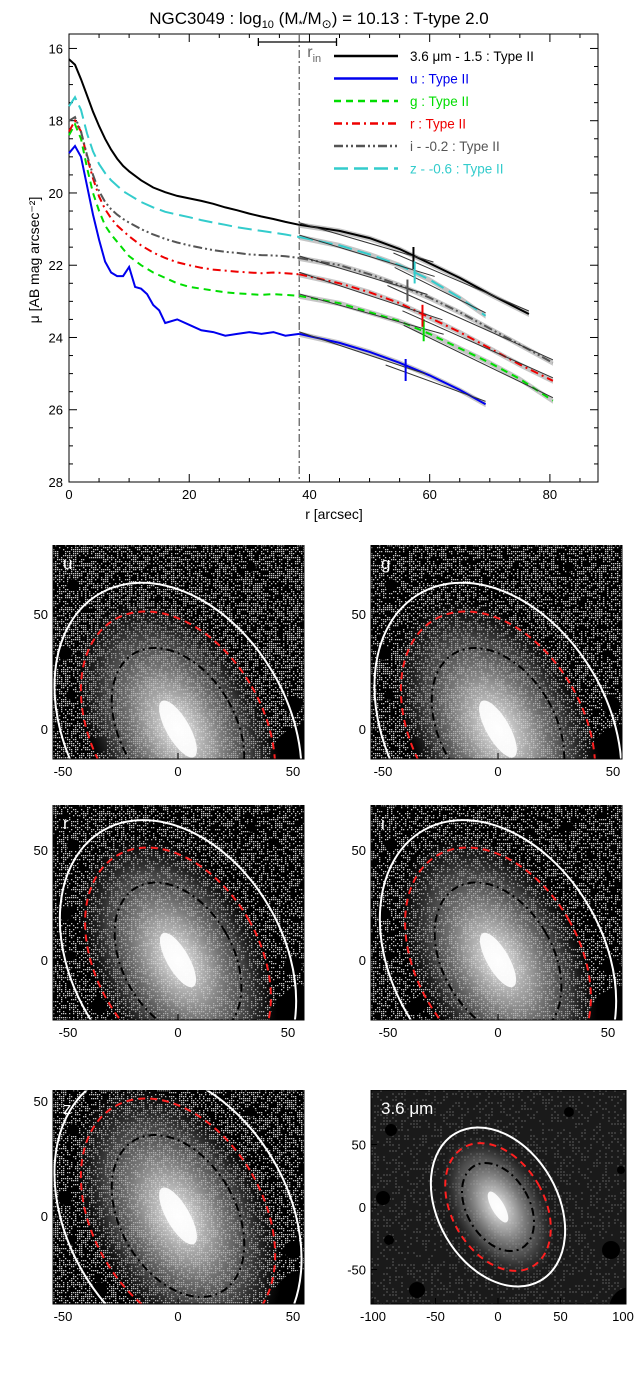 This screenshot has width=639, height=1377. I want to click on legend-label: i - -0.2 : Type II, so click(455, 146).